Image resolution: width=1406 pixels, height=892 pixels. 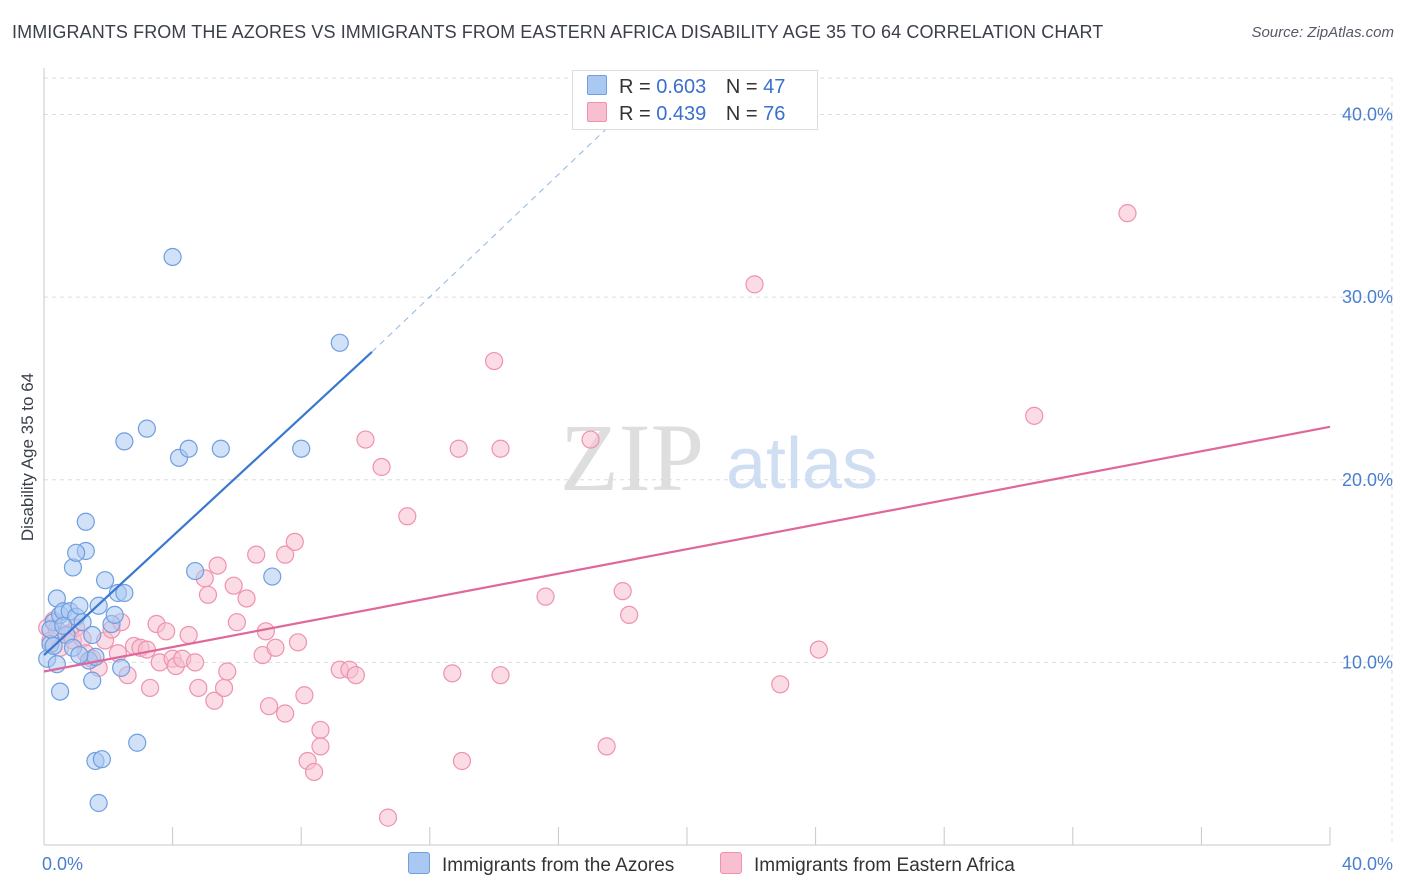 I want to click on eafrica-n-value: 76, so click(x=774, y=114).